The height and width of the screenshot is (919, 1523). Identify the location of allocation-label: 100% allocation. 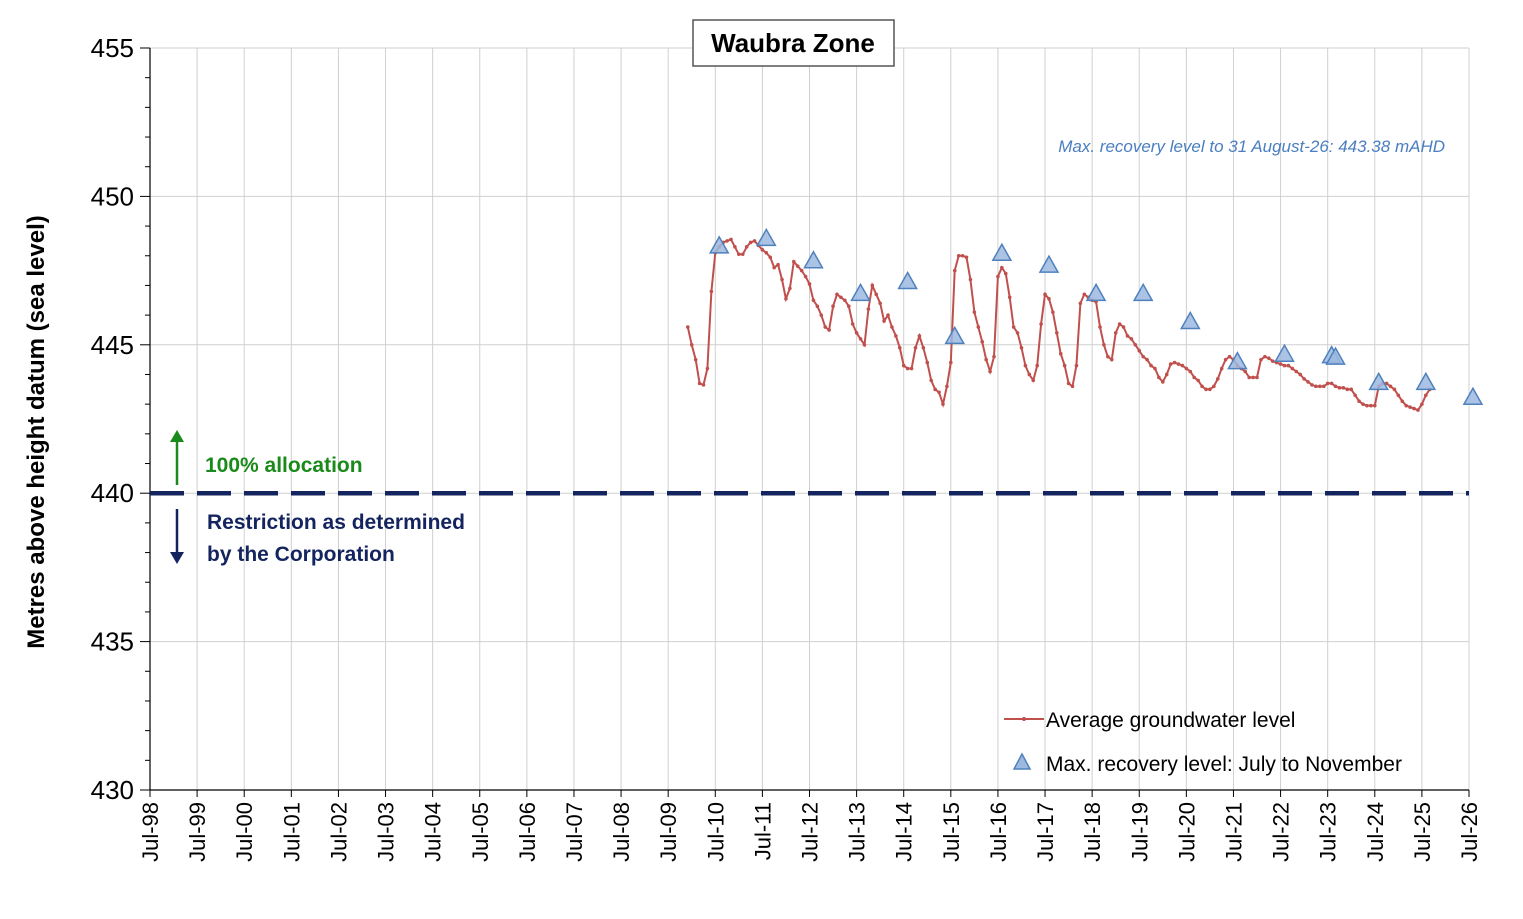
(284, 465).